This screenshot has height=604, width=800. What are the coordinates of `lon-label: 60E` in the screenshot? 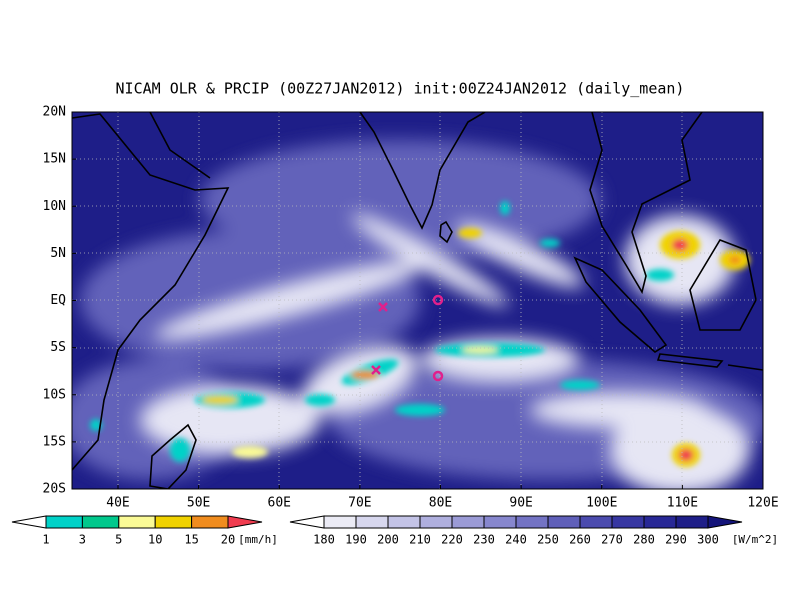 It's located at (279, 503).